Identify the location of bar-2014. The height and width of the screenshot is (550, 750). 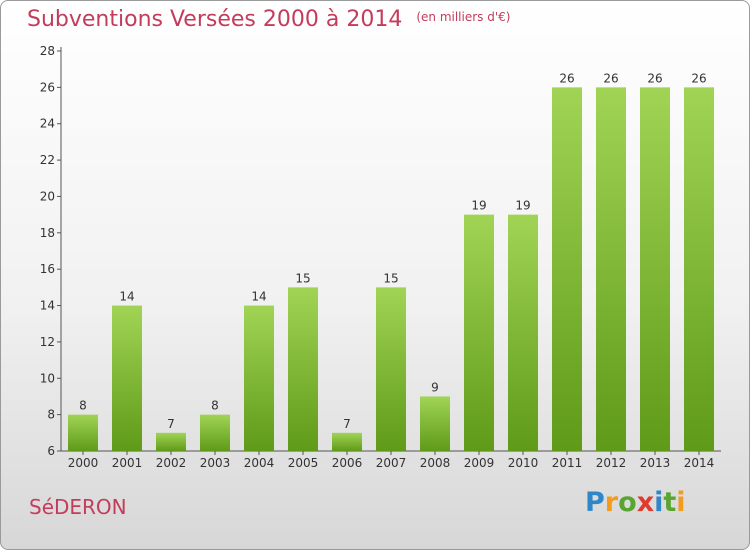
(699, 269).